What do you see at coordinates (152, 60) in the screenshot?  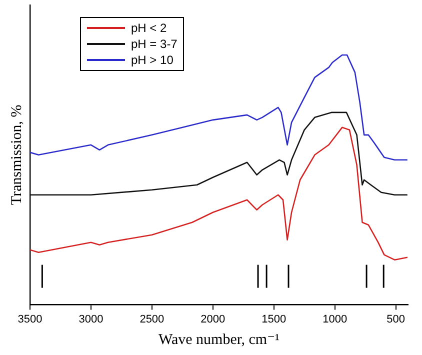 I see `legend-label: pH > 10` at bounding box center [152, 60].